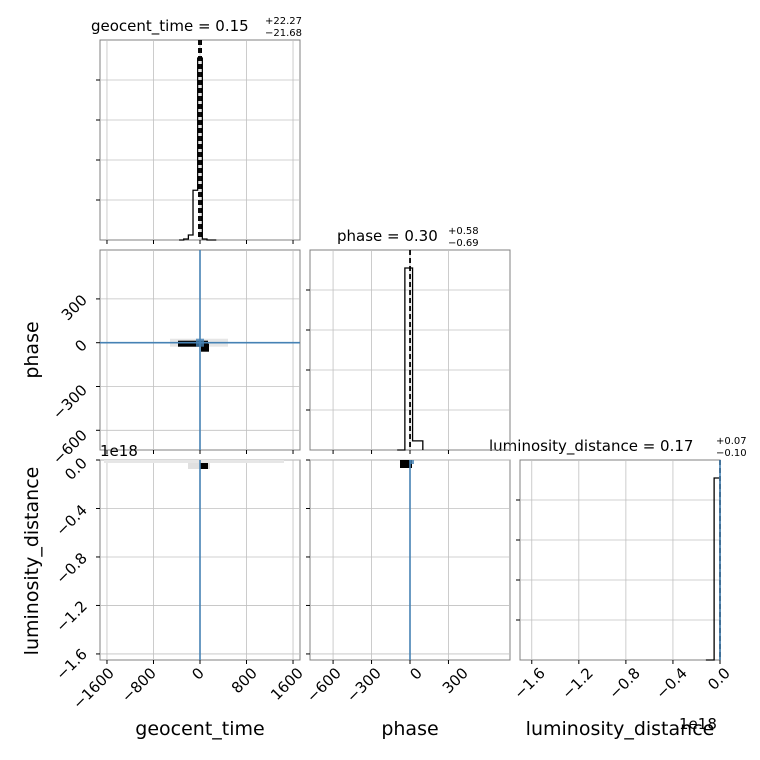 This screenshot has width=760, height=760. I want to click on title-luminosity-distance-upper: +0.07, so click(731, 441).